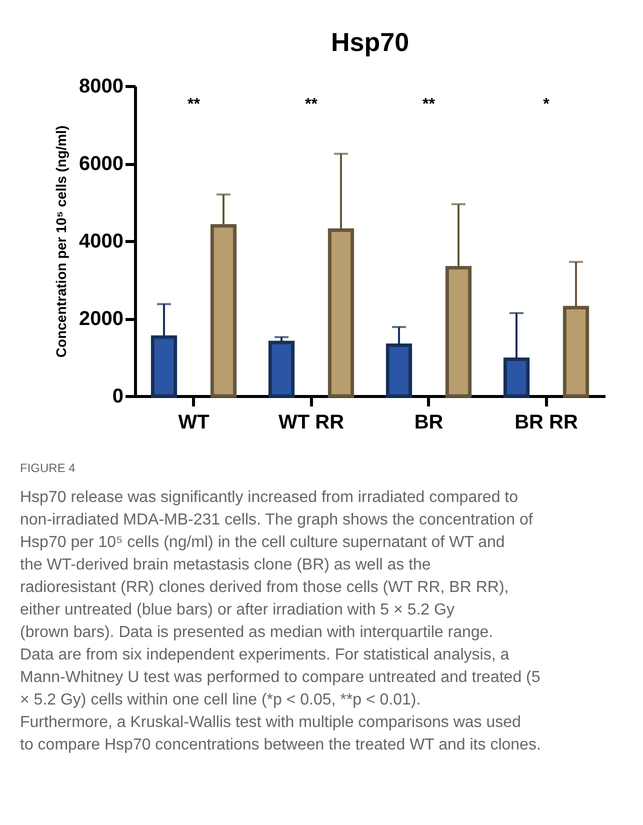 This screenshot has width=643, height=825. What do you see at coordinates (311, 423) in the screenshot?
I see `x-tick-label: WT RR` at bounding box center [311, 423].